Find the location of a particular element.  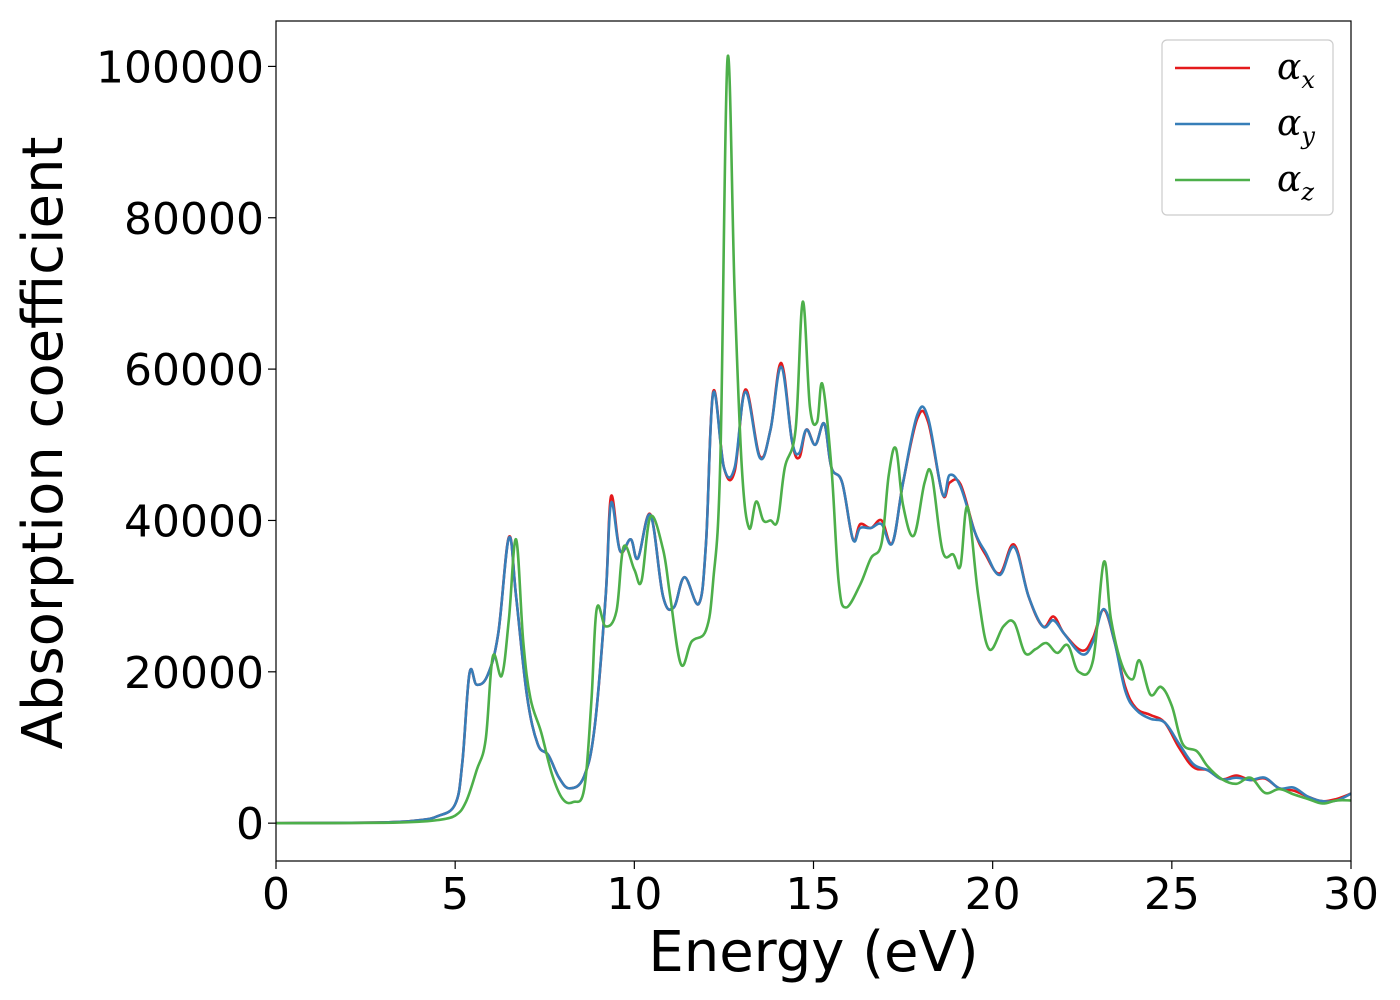

legend-label-y: αy is located at coordinates (1296, 126).